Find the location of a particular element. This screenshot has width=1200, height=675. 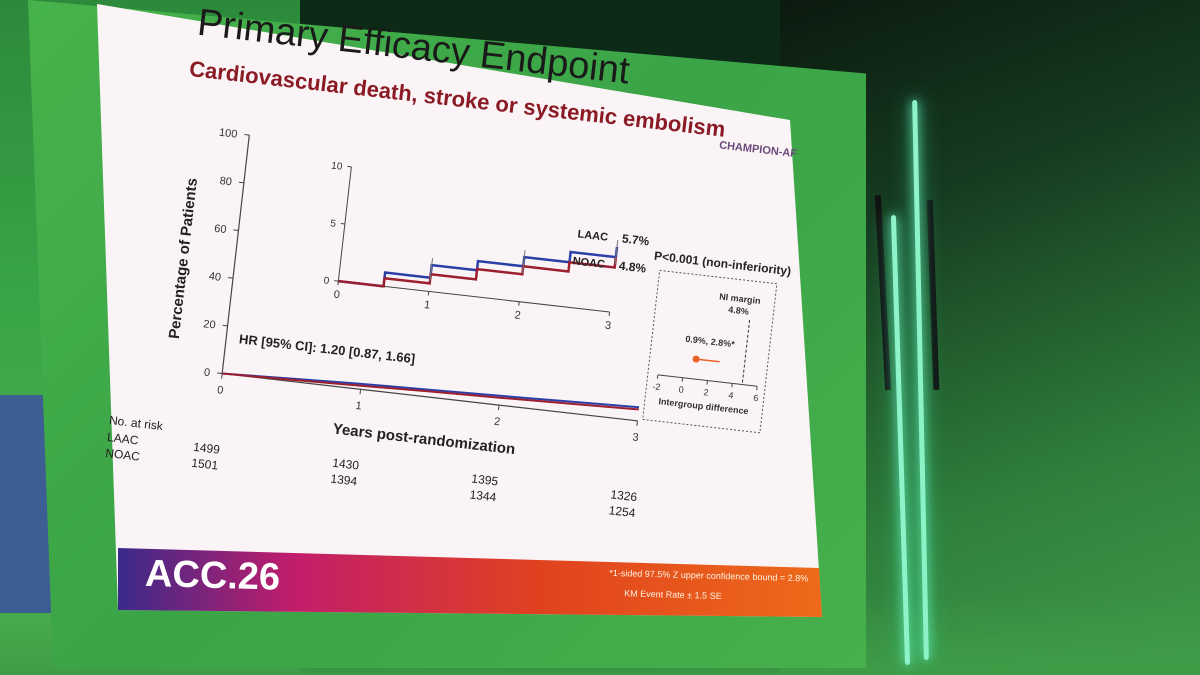

main-x-ticks: 0 1 2 3 is located at coordinates (427, 408).